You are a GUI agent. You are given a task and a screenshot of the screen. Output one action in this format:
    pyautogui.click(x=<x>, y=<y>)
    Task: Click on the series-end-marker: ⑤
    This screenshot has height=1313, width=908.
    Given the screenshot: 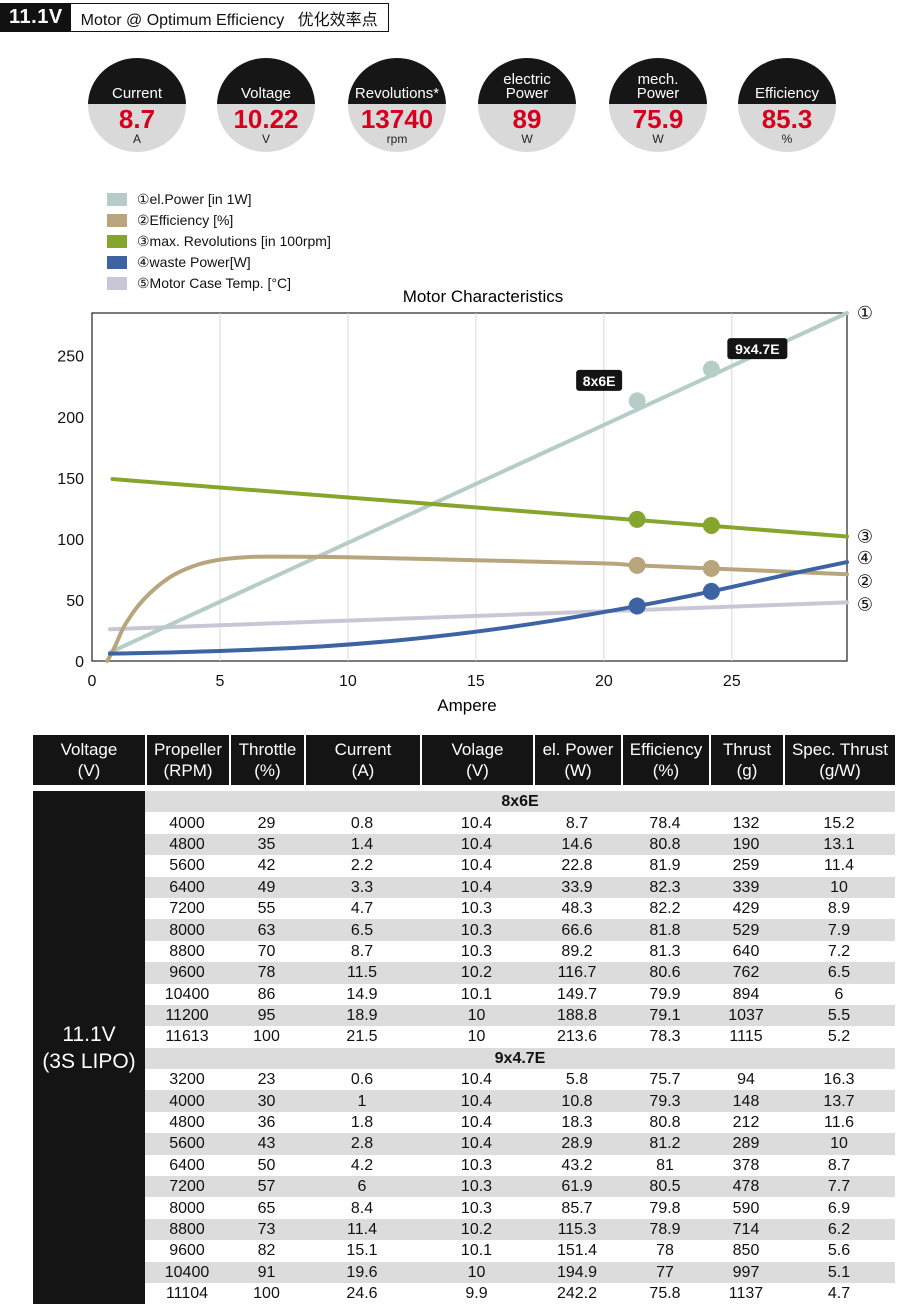 What is the action you would take?
    pyautogui.click(x=865, y=604)
    